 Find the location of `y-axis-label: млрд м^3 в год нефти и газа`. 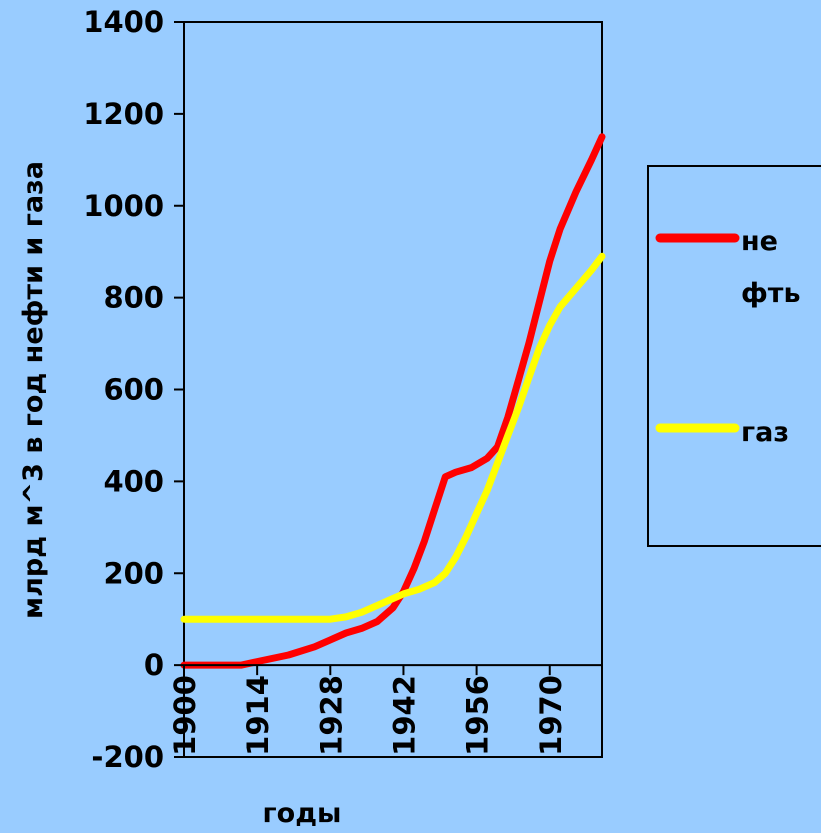

y-axis-label: млрд м^3 в год нефти и газа is located at coordinates (33, 390).